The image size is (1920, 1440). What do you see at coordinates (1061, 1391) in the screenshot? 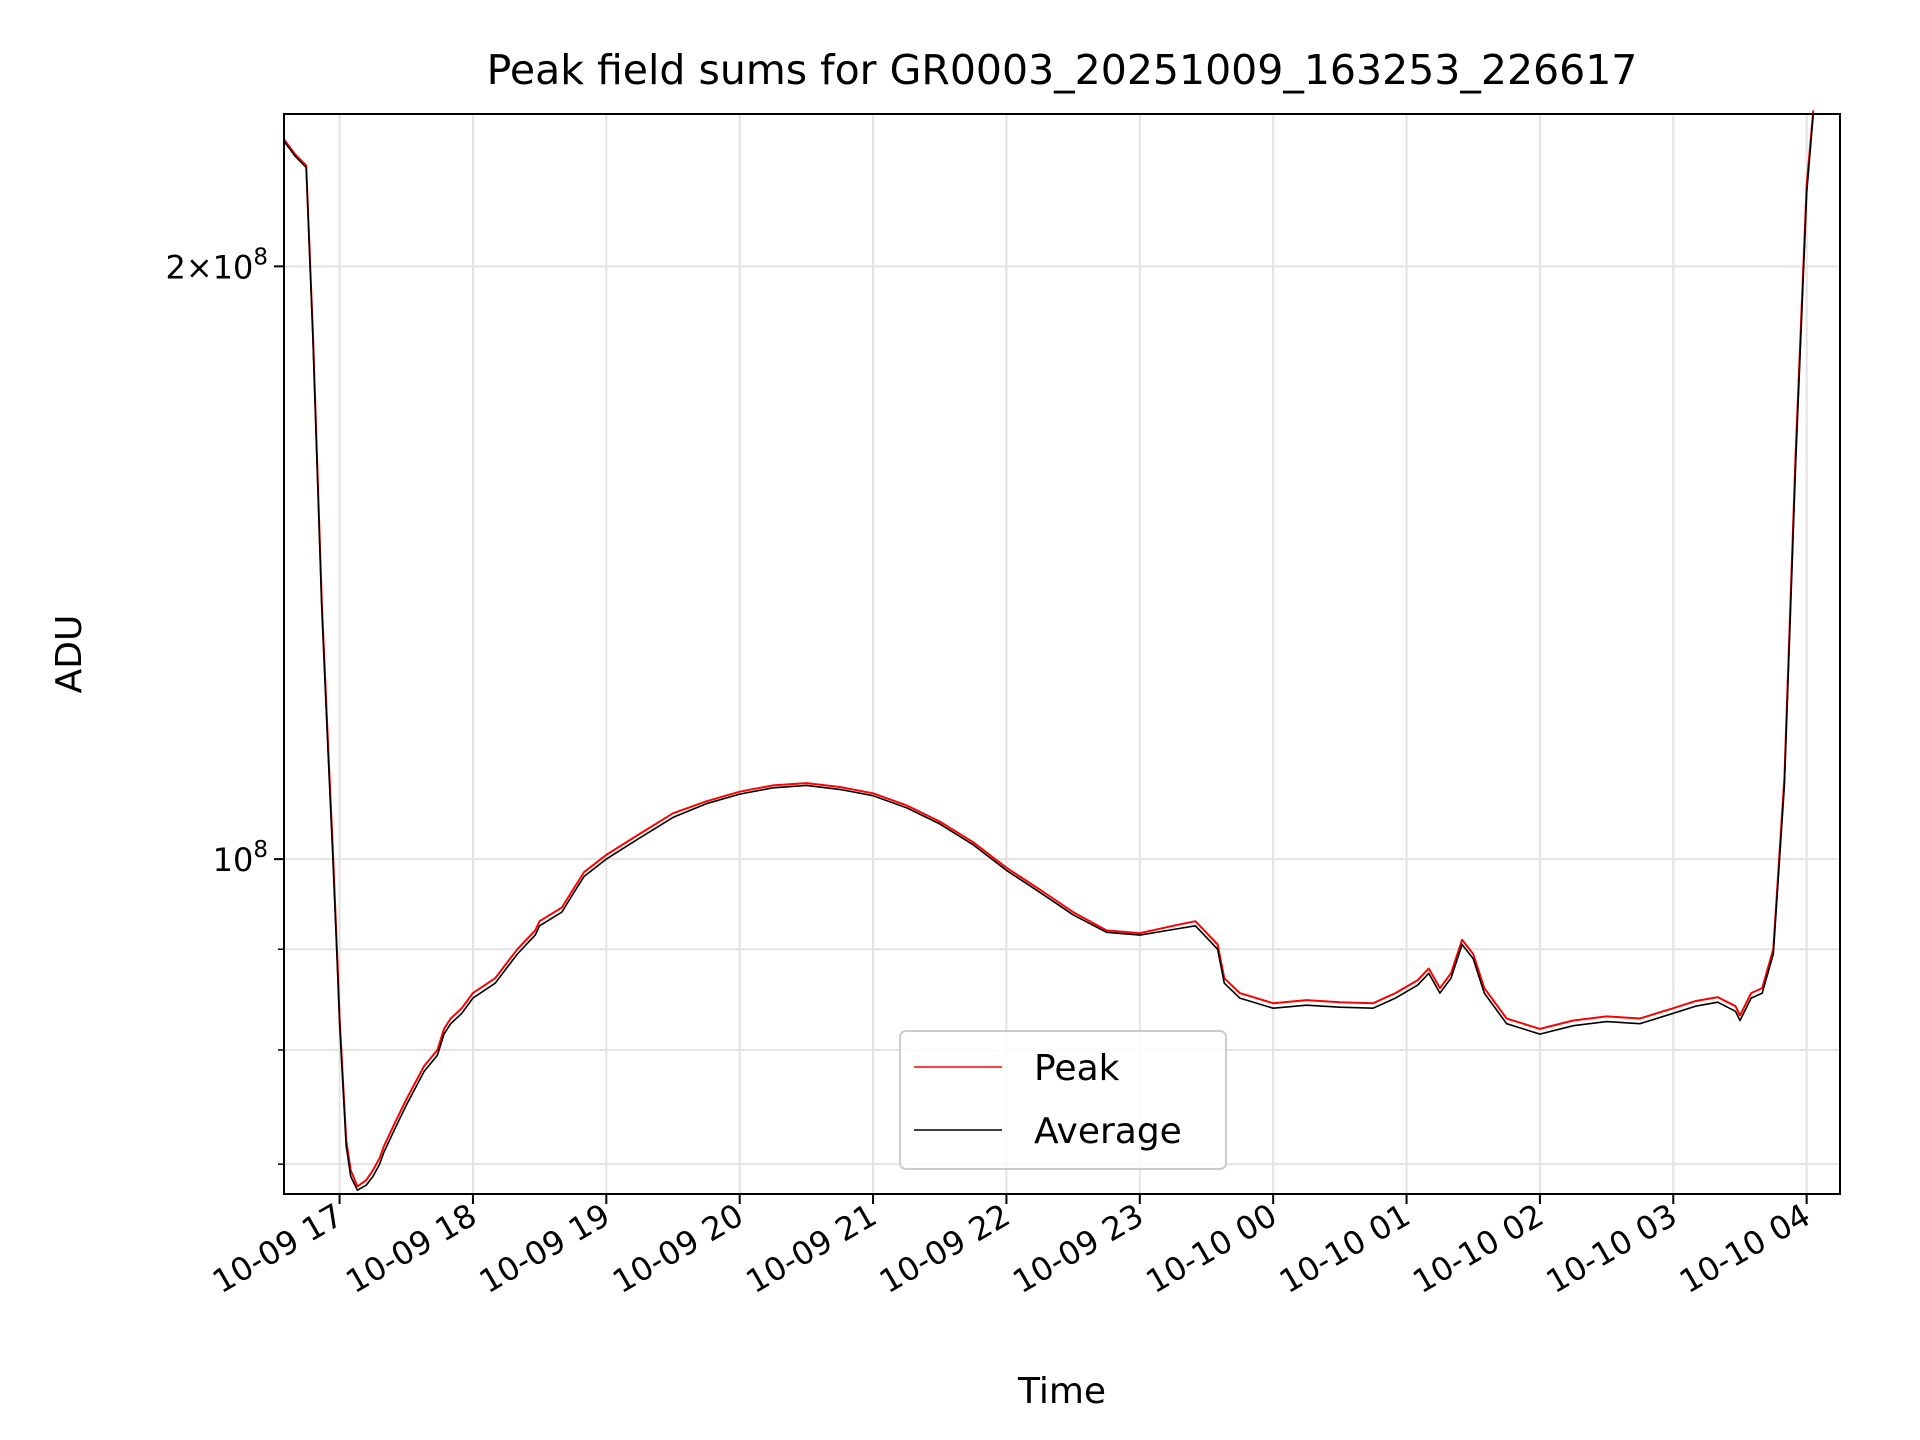
I see `x-axis-label: Time` at bounding box center [1061, 1391].